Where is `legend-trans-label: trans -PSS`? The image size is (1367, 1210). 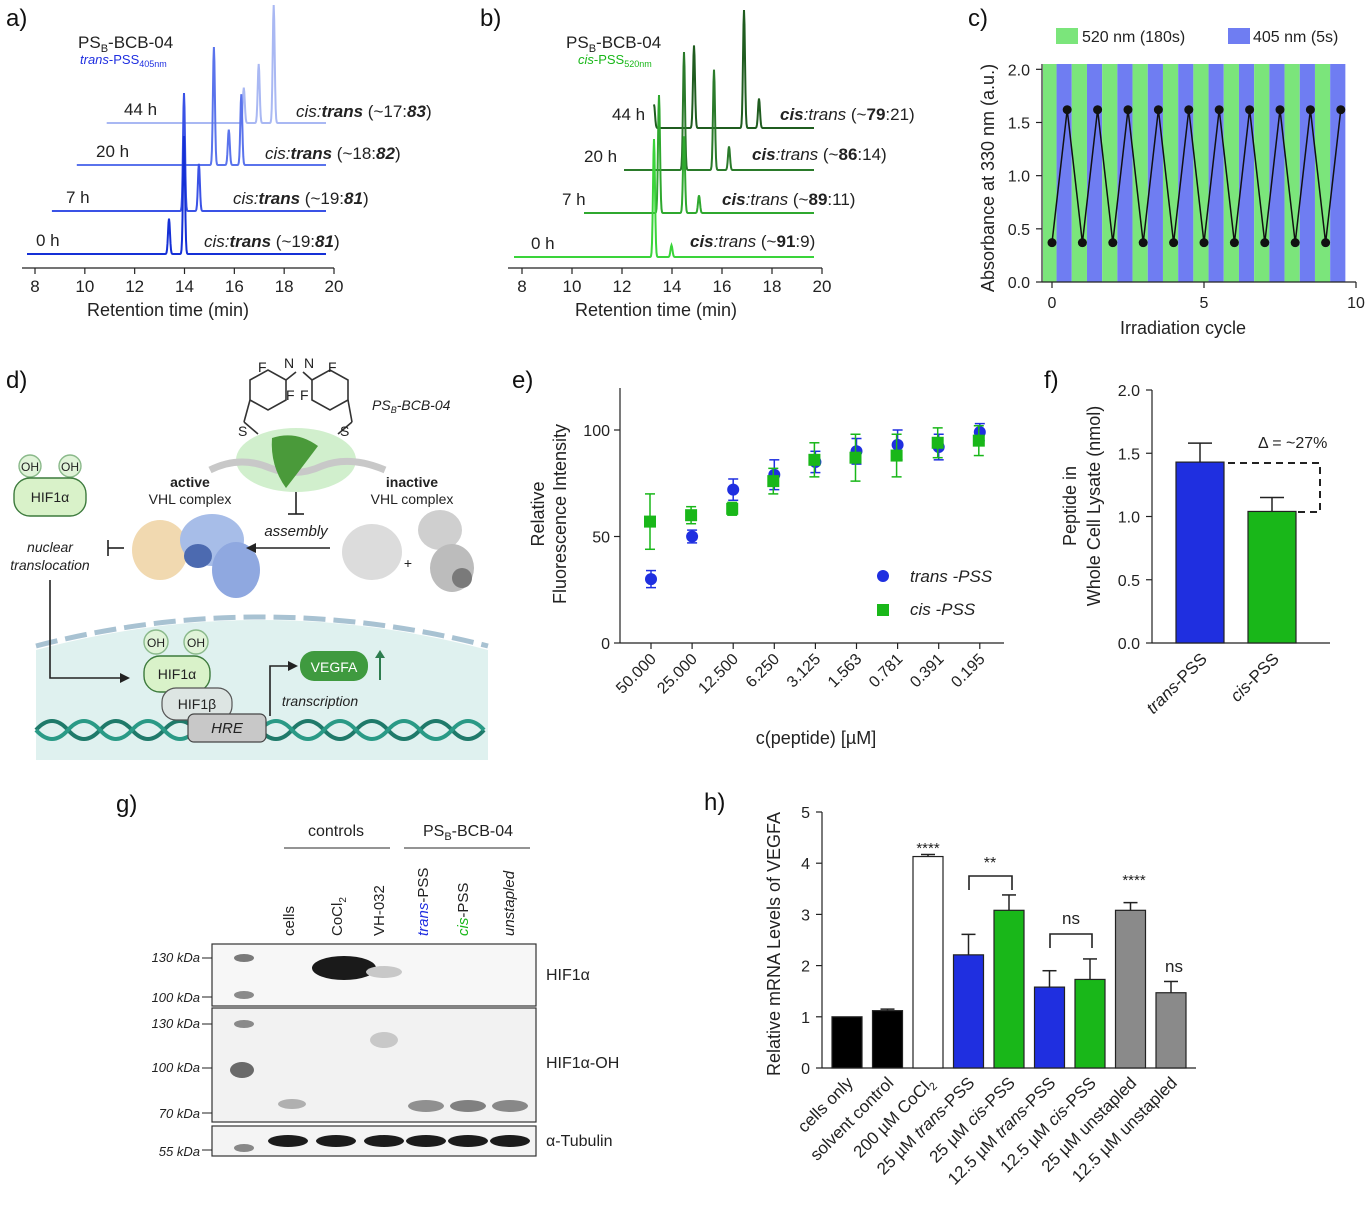
legend-trans-label: trans -PSS is located at coordinates (951, 576).